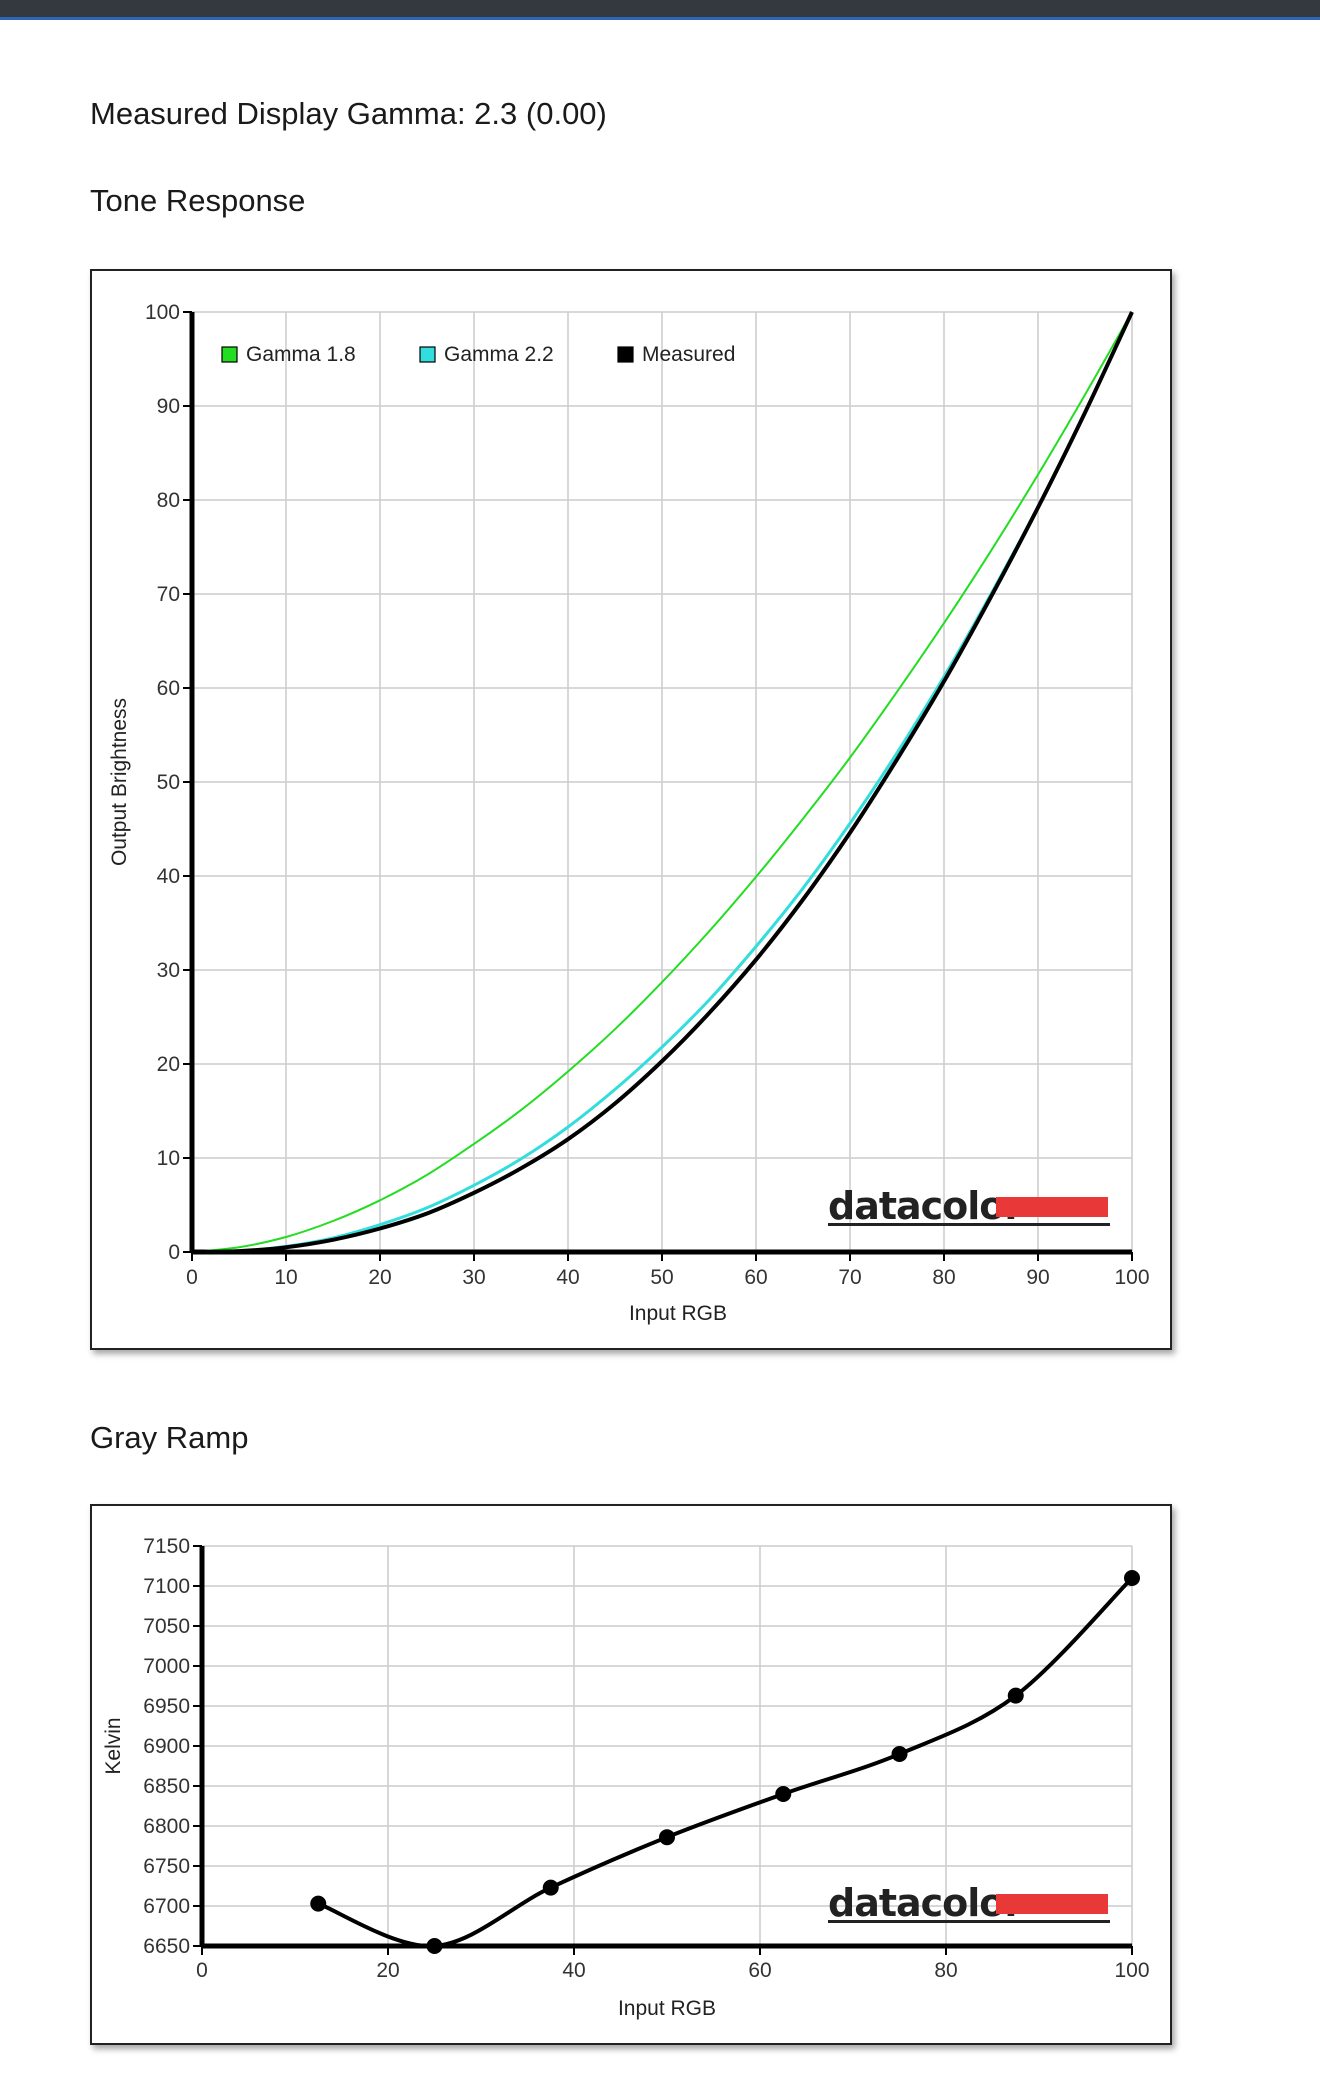 The image size is (1320, 2078). Describe the element at coordinates (168, 970) in the screenshot. I see `y-tick-label: 30` at that location.